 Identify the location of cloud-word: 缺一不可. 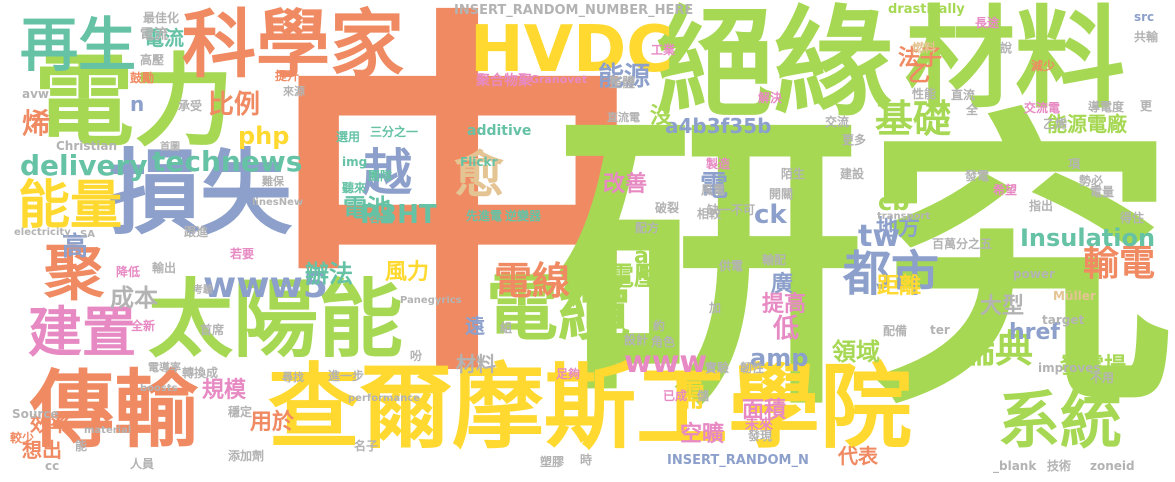
(731, 210).